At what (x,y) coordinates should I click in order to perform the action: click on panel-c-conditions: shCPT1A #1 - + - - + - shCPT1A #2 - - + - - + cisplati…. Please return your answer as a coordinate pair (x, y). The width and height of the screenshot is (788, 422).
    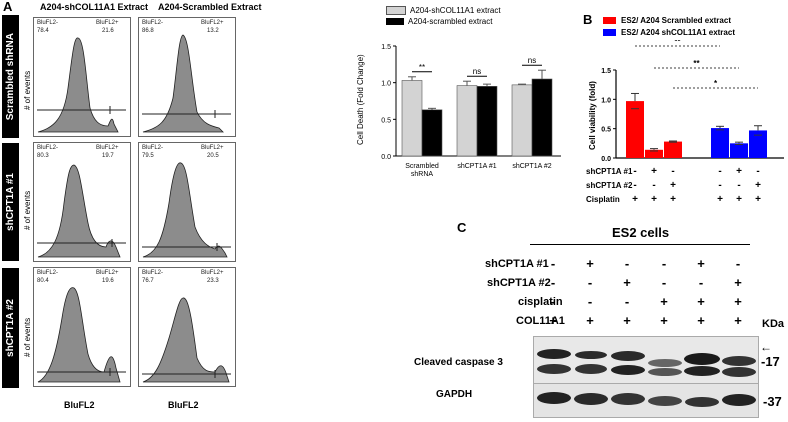
    Looking at the image, I should click on (614, 295).